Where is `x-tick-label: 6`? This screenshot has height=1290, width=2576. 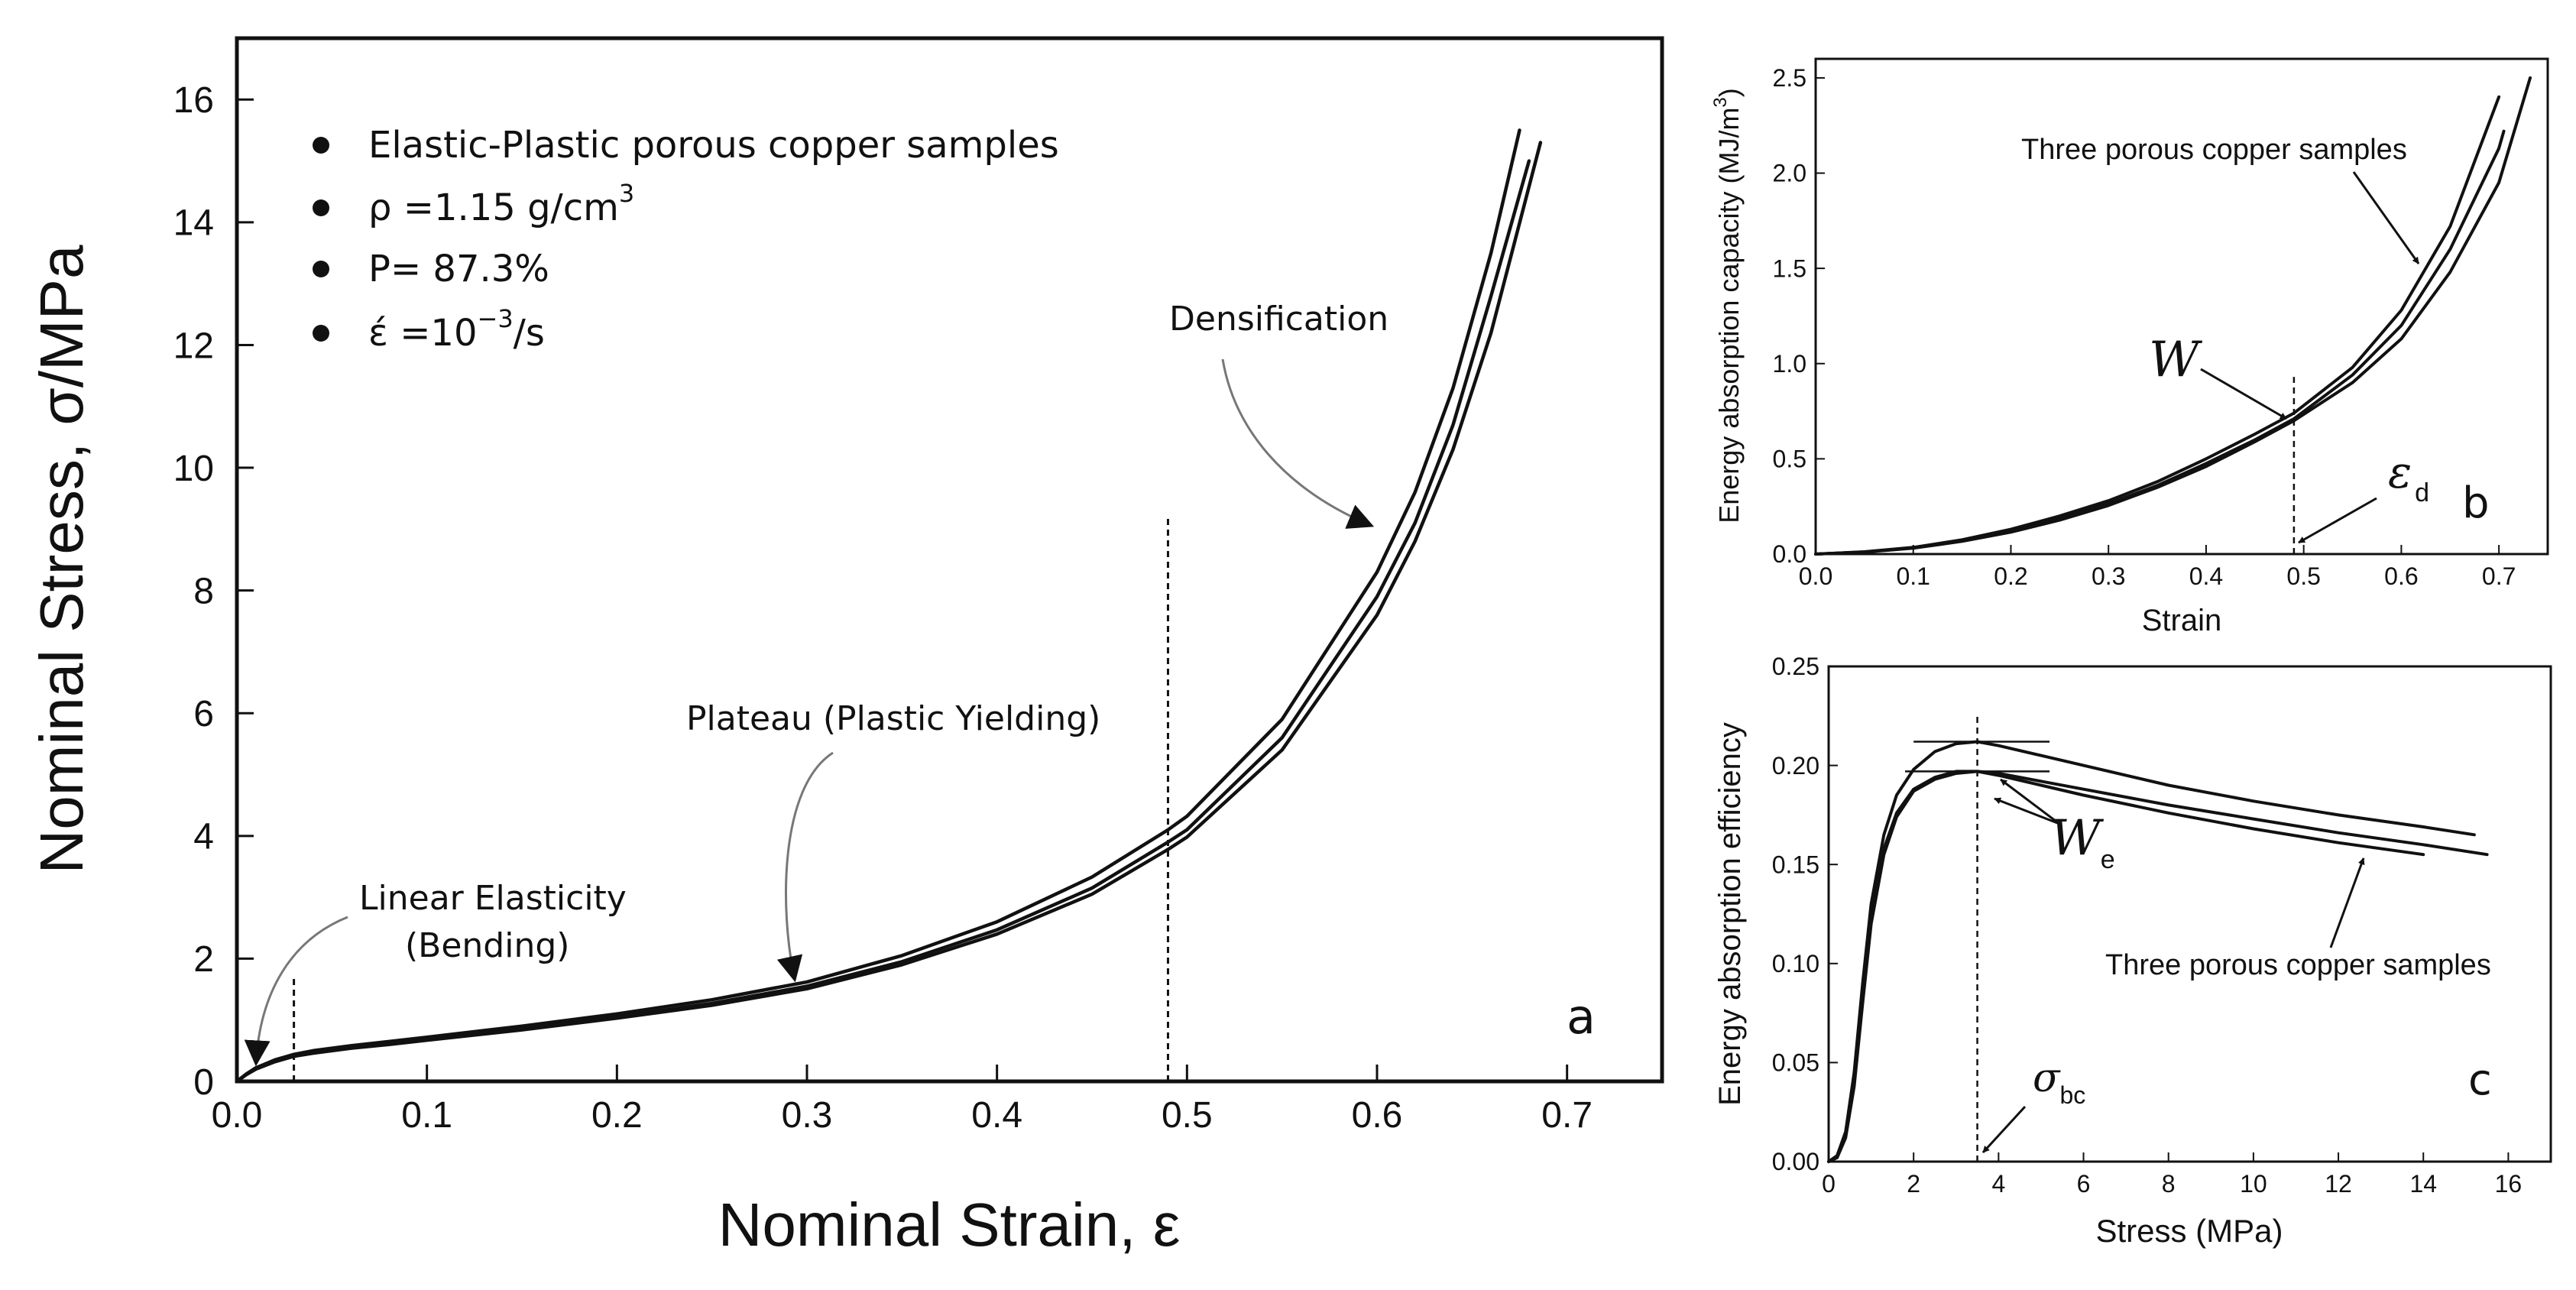 x-tick-label: 6 is located at coordinates (2084, 1184).